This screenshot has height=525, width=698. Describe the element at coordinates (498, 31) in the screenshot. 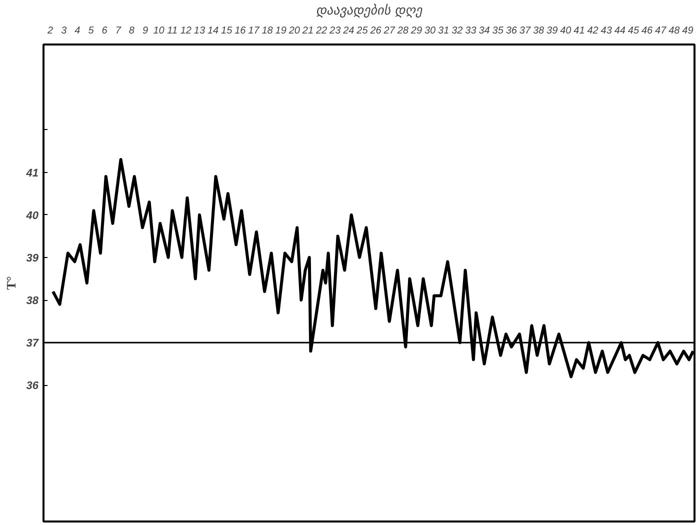

I see `x-tick-label: 35` at that location.